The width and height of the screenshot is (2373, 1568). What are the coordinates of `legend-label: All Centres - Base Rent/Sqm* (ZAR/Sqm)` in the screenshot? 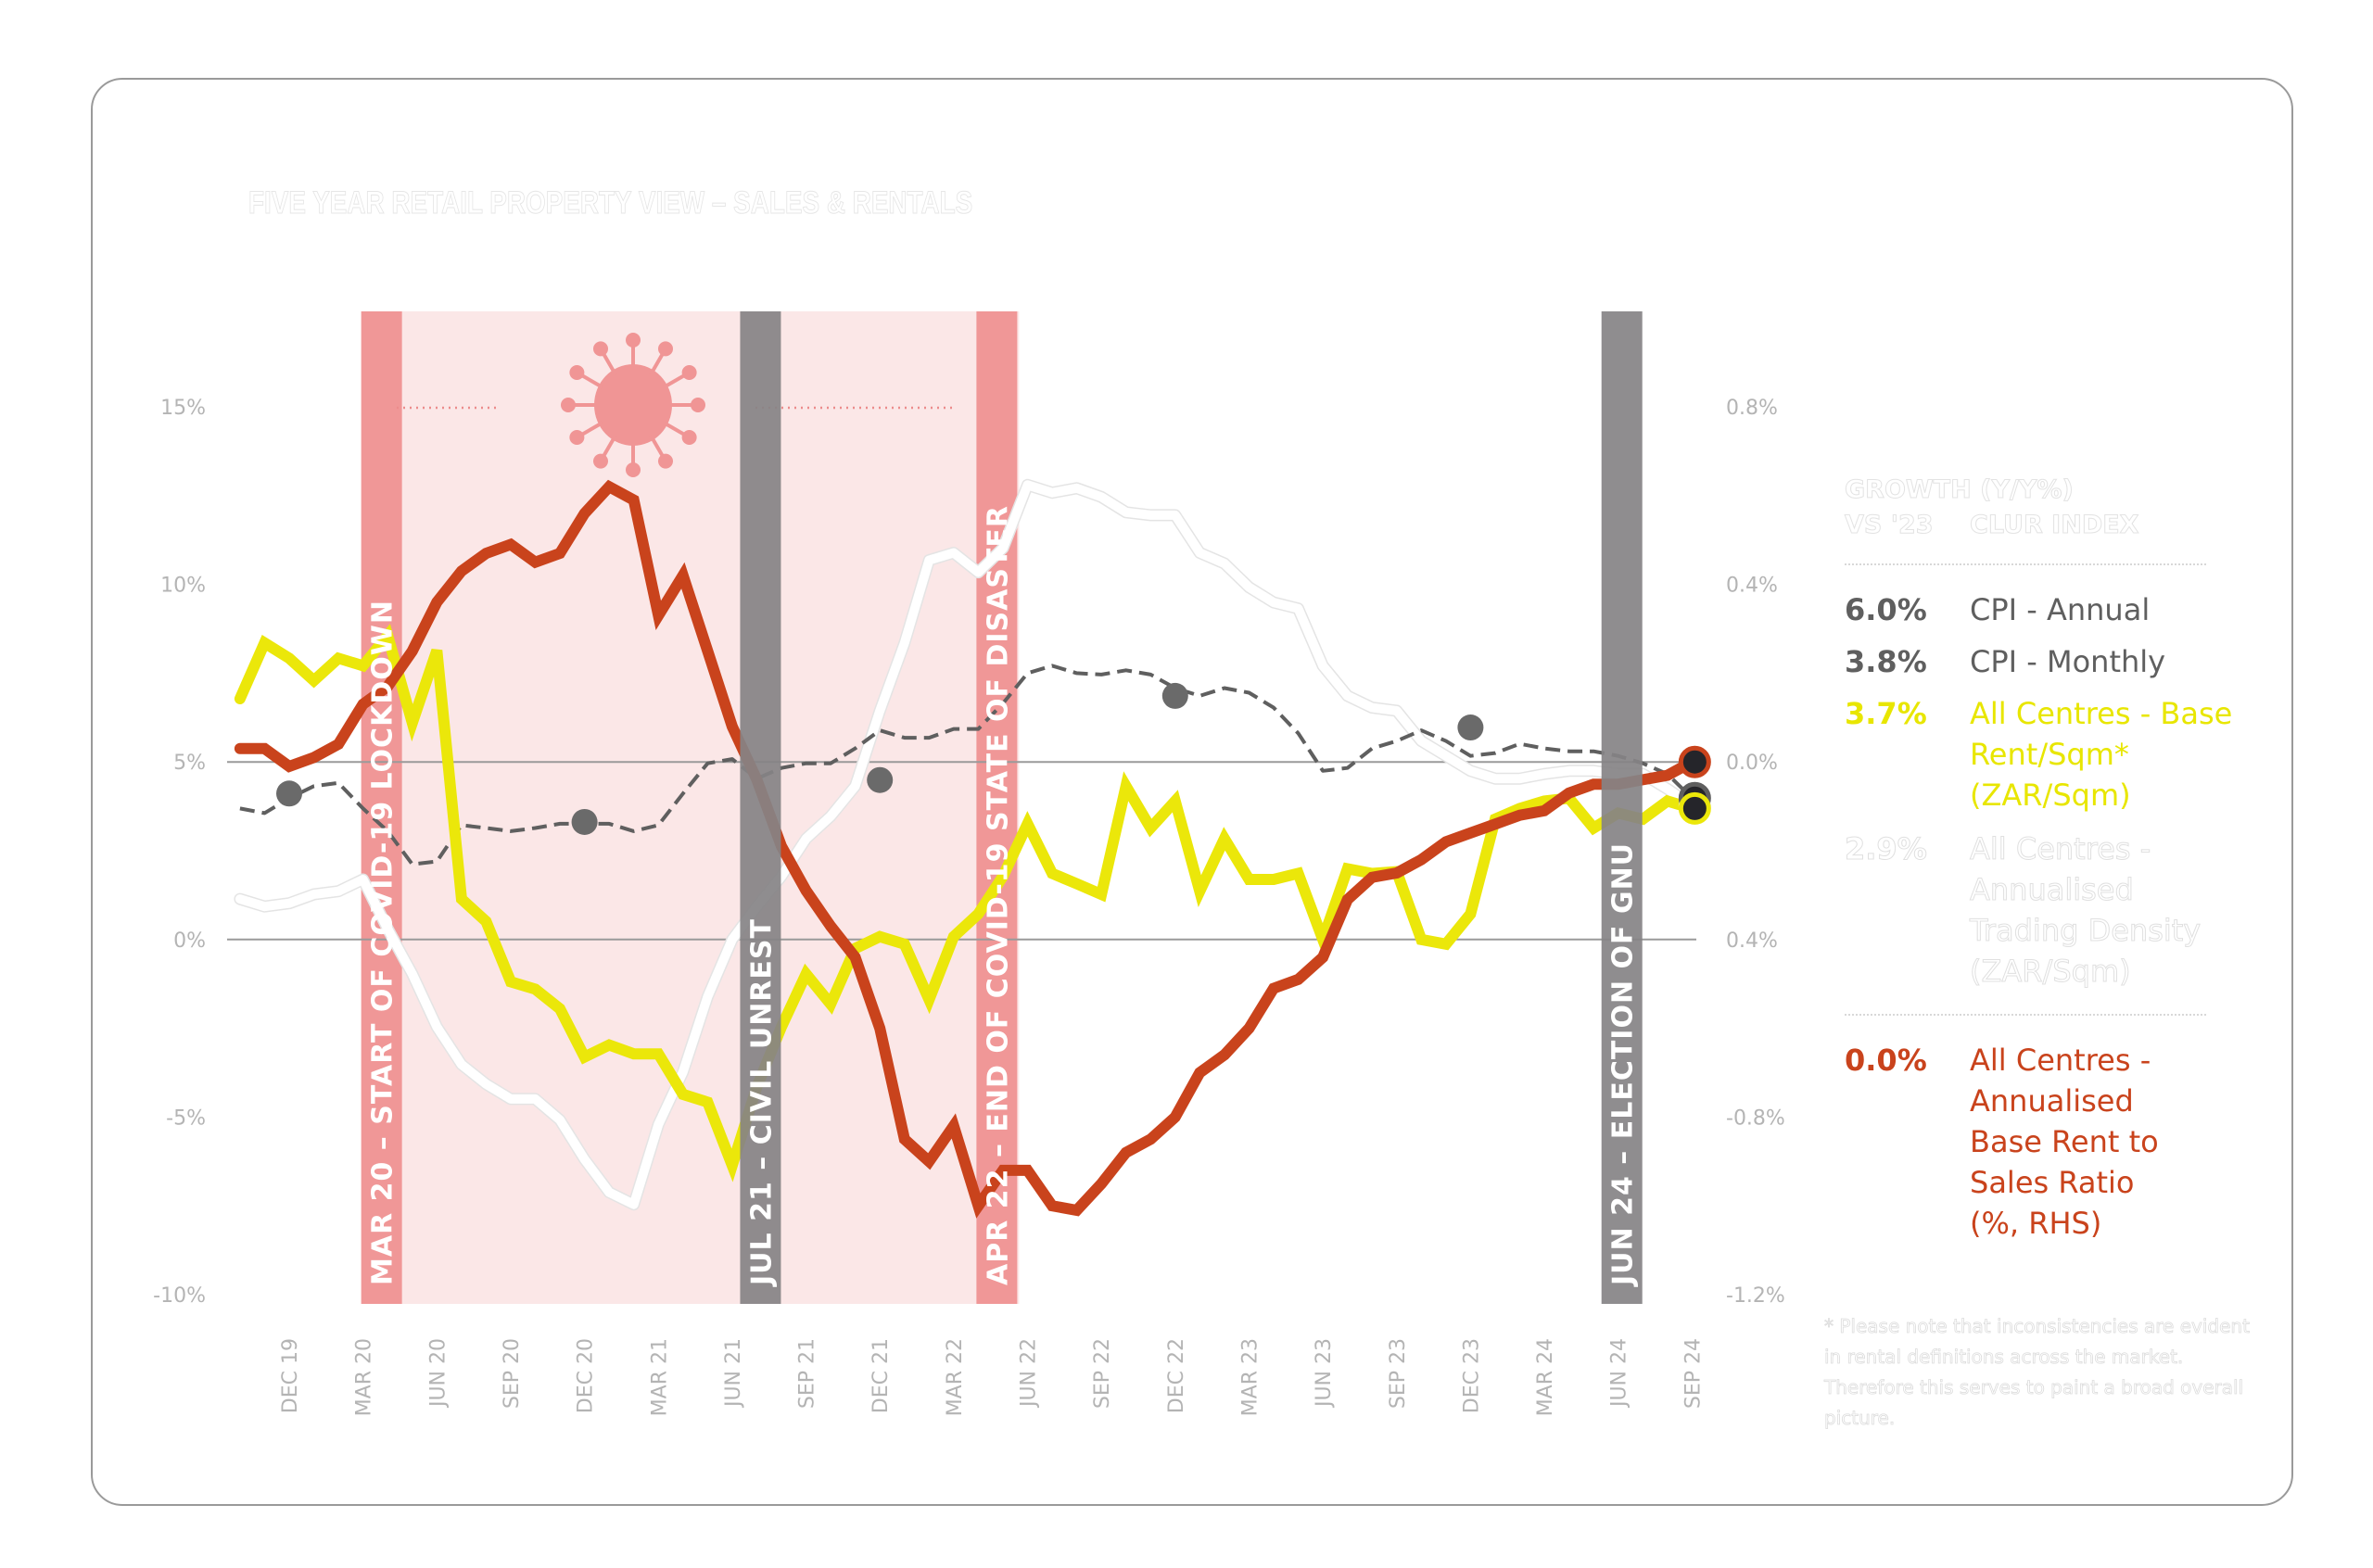 It's located at (2101, 754).